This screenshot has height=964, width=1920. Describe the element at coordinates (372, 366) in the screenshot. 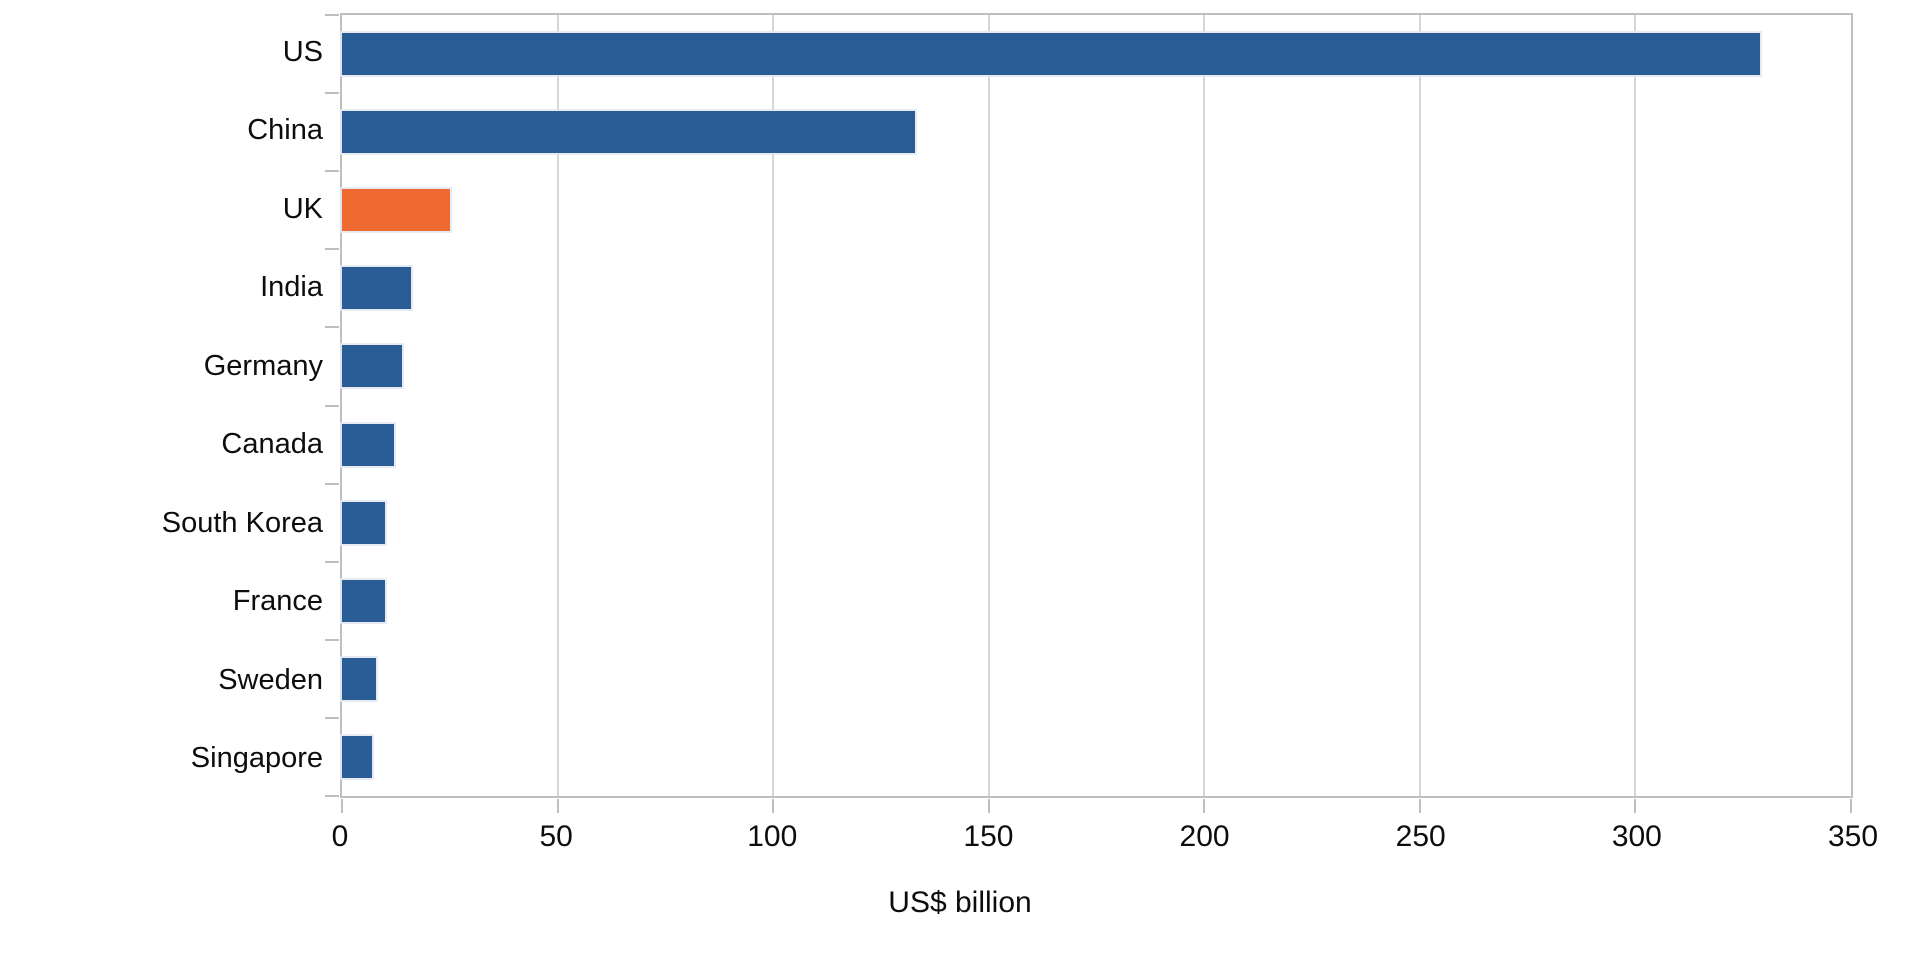

I see `bar-germany` at that location.